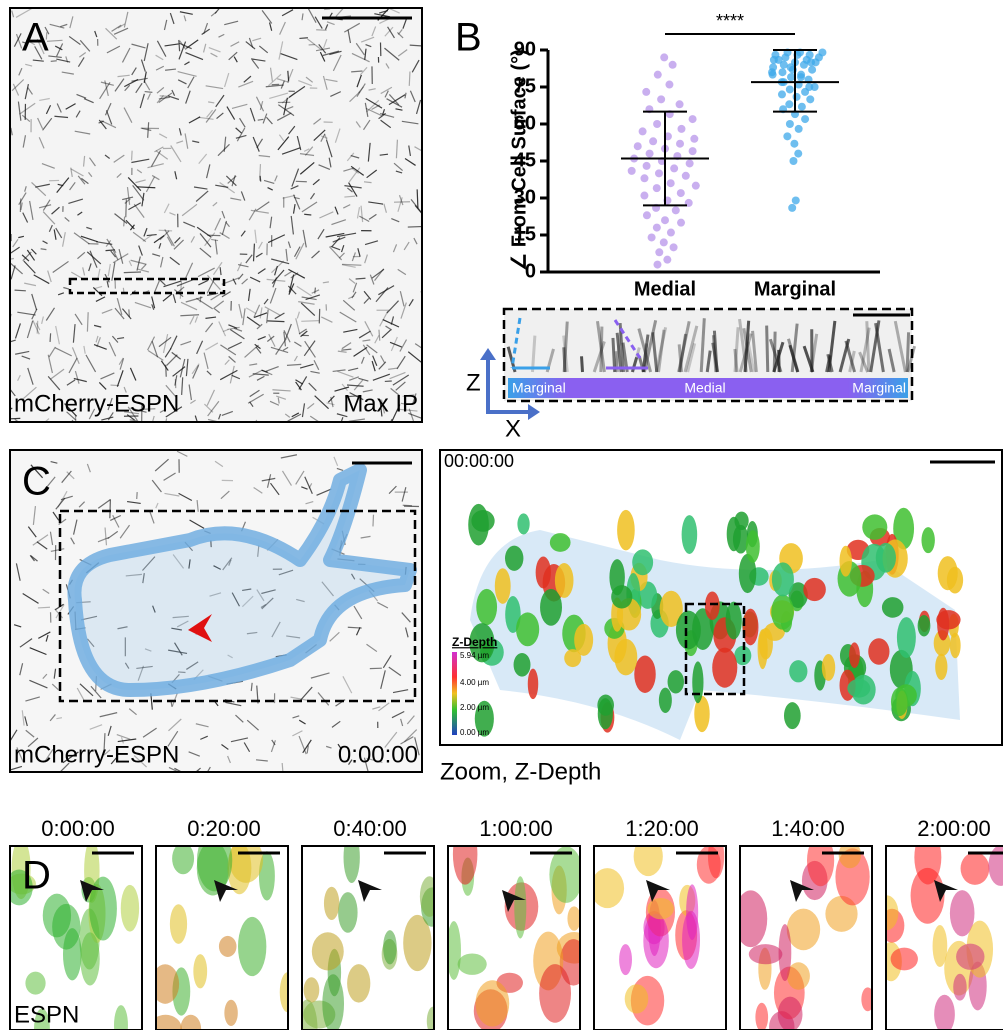 This screenshot has width=1003, height=1030. What do you see at coordinates (36, 876) in the screenshot?
I see `panel-label: D` at bounding box center [36, 876].